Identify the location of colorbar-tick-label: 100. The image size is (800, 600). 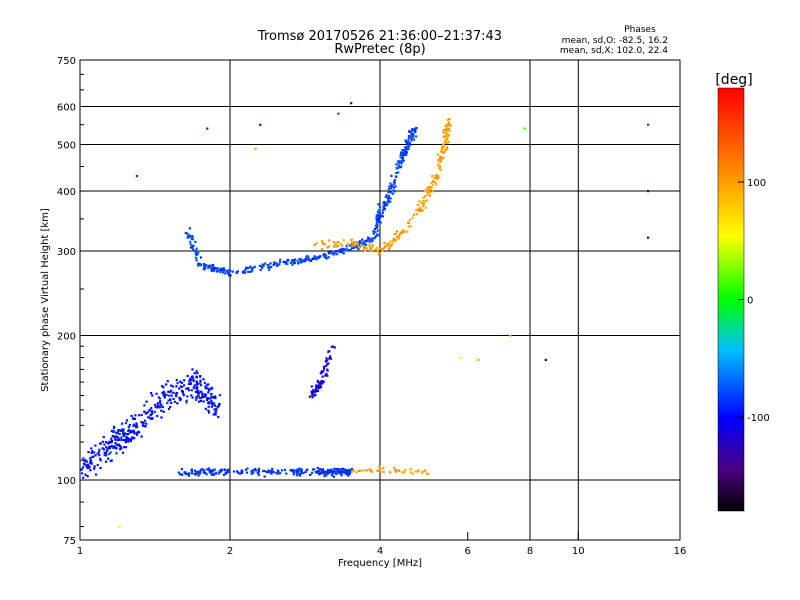
(756, 183).